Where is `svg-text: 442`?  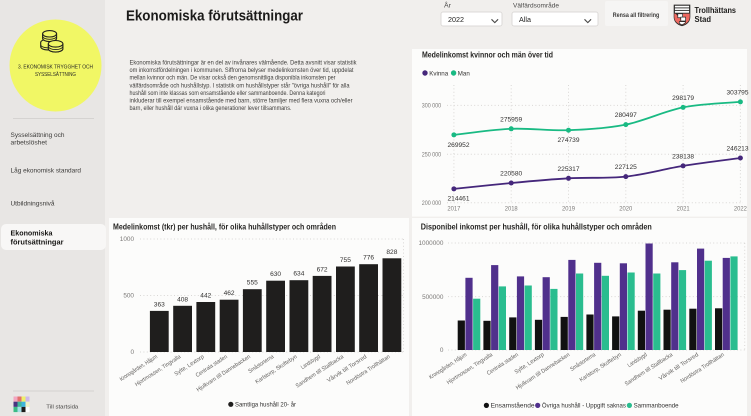
svg-text: 442 is located at coordinates (205, 296).